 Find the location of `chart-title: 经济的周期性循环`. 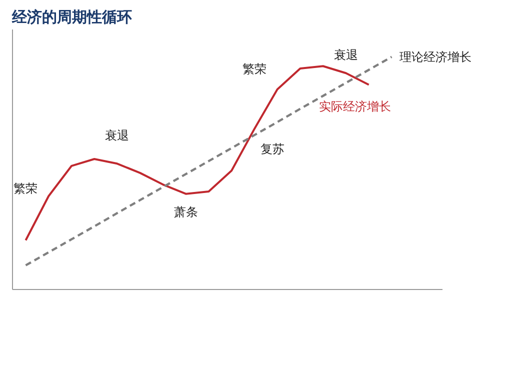

chart-title: 经济的周期性循环 is located at coordinates (71, 17).